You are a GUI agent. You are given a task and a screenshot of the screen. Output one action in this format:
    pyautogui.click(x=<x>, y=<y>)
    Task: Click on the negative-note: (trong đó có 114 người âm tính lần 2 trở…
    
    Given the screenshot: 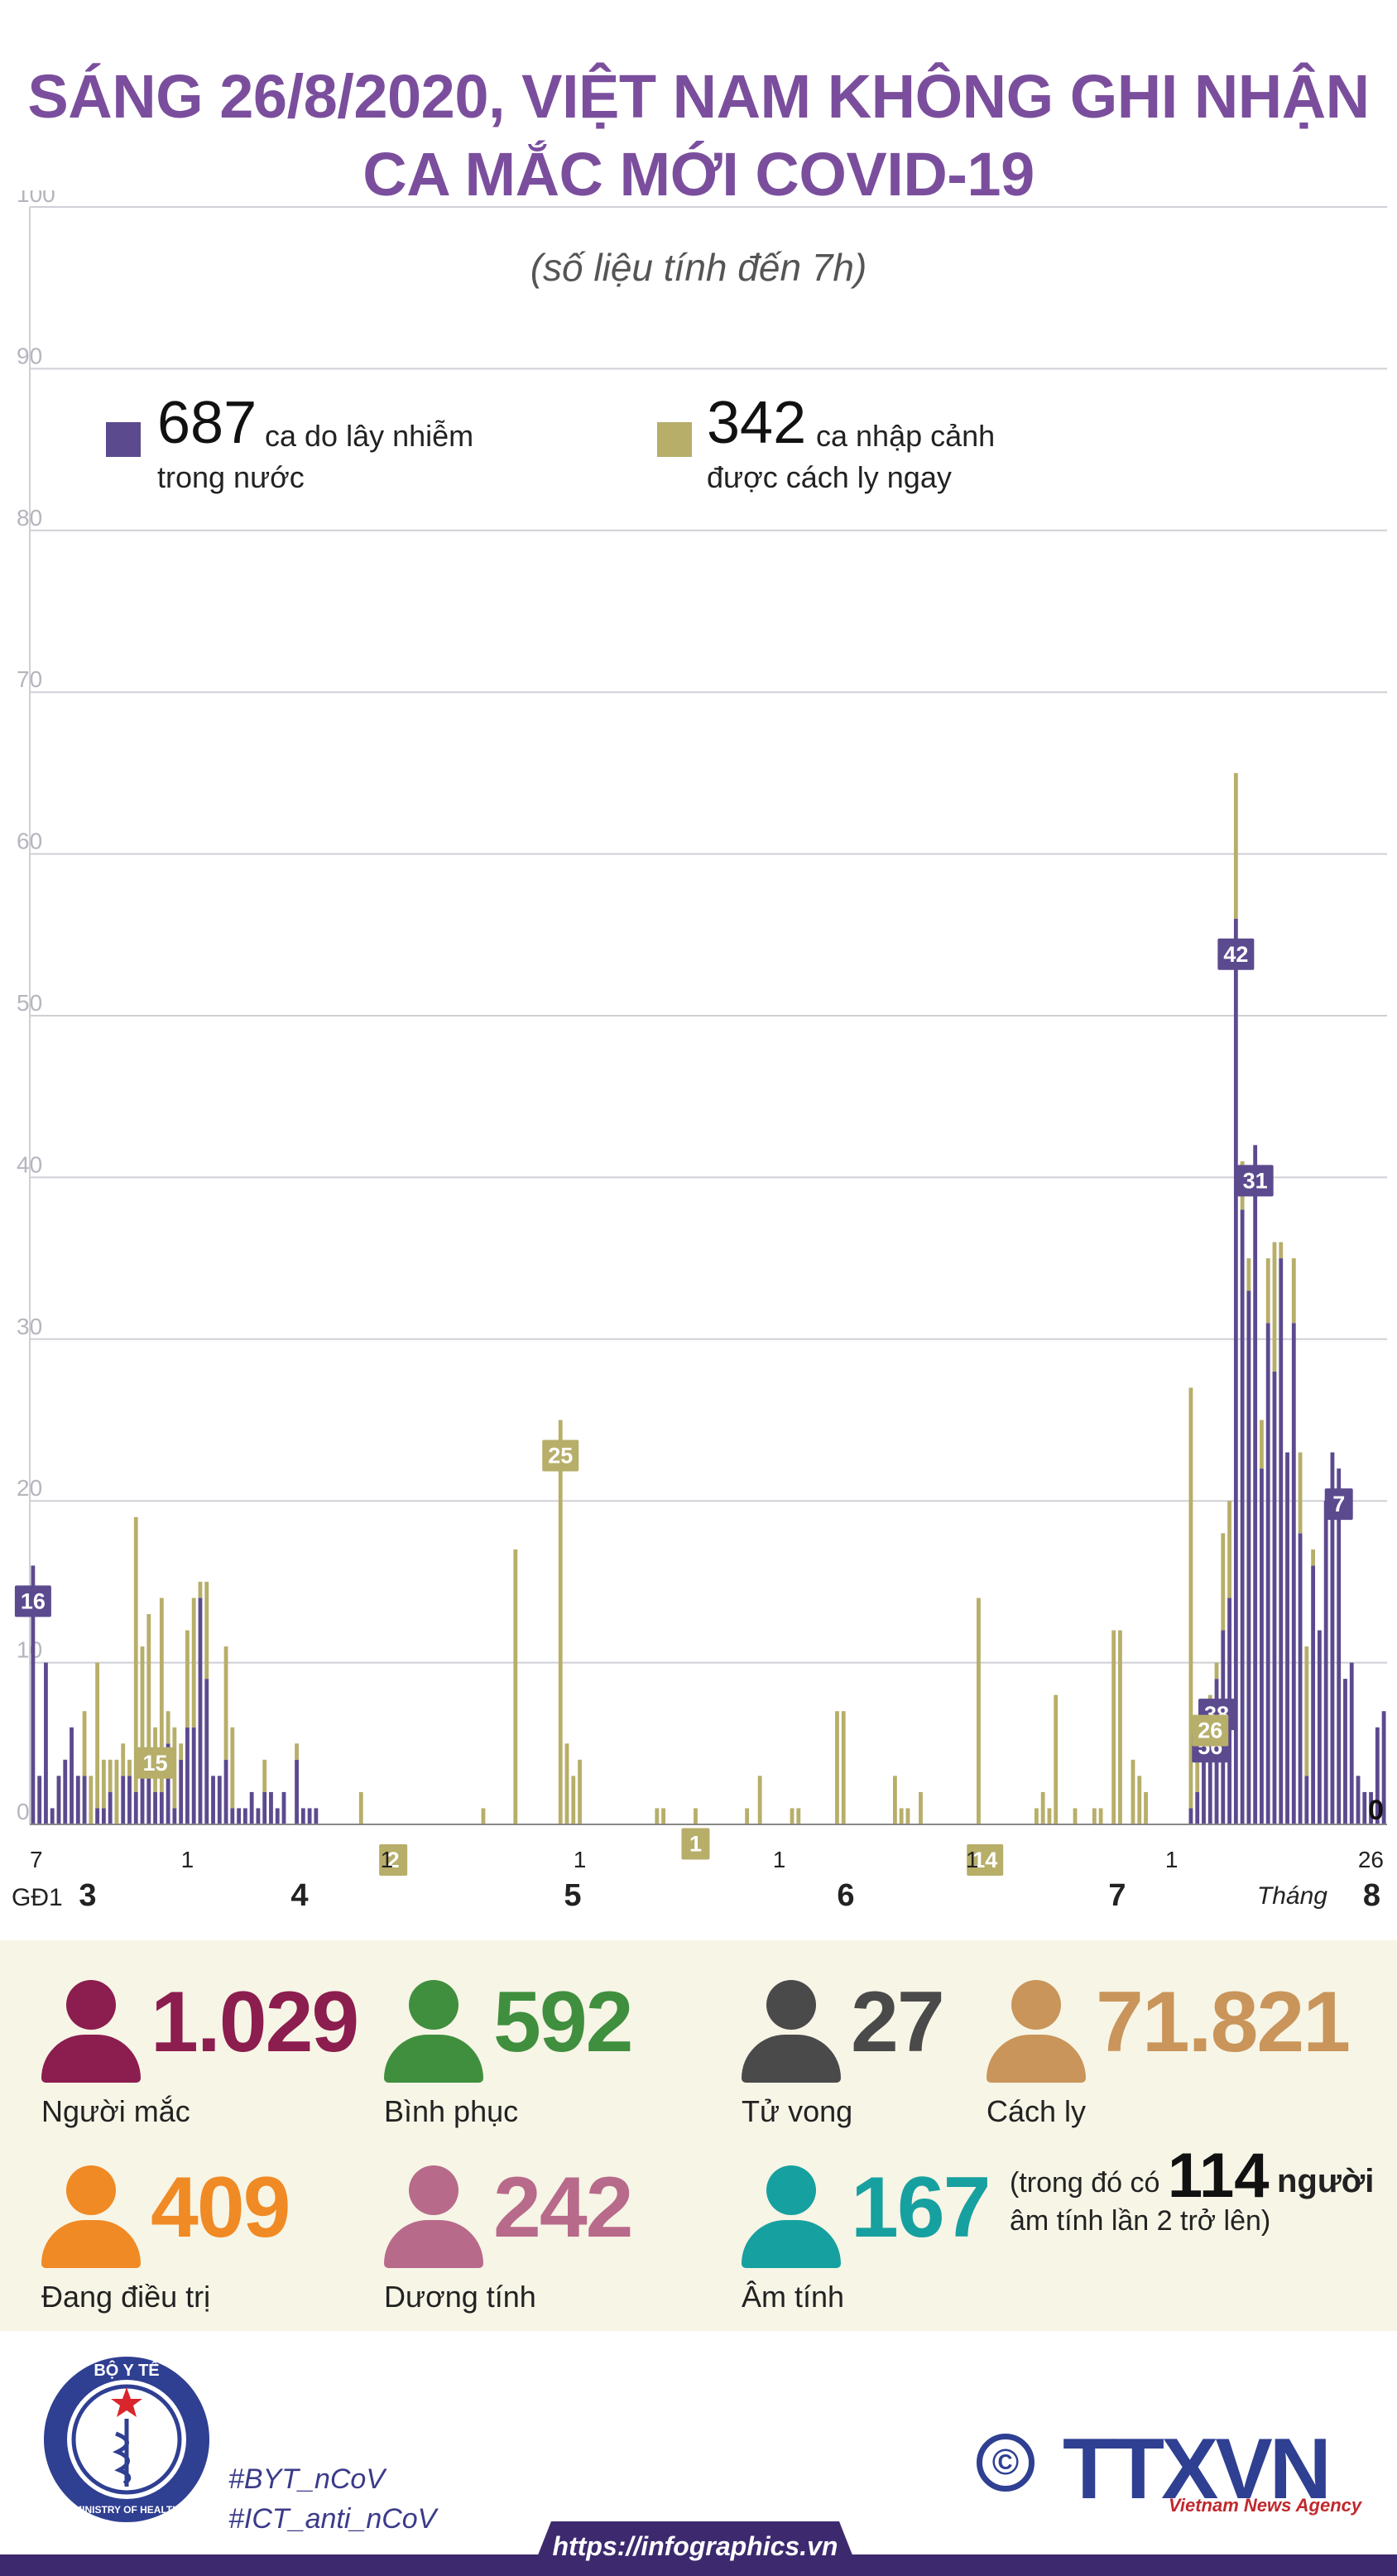 What is the action you would take?
    pyautogui.click(x=1192, y=2192)
    